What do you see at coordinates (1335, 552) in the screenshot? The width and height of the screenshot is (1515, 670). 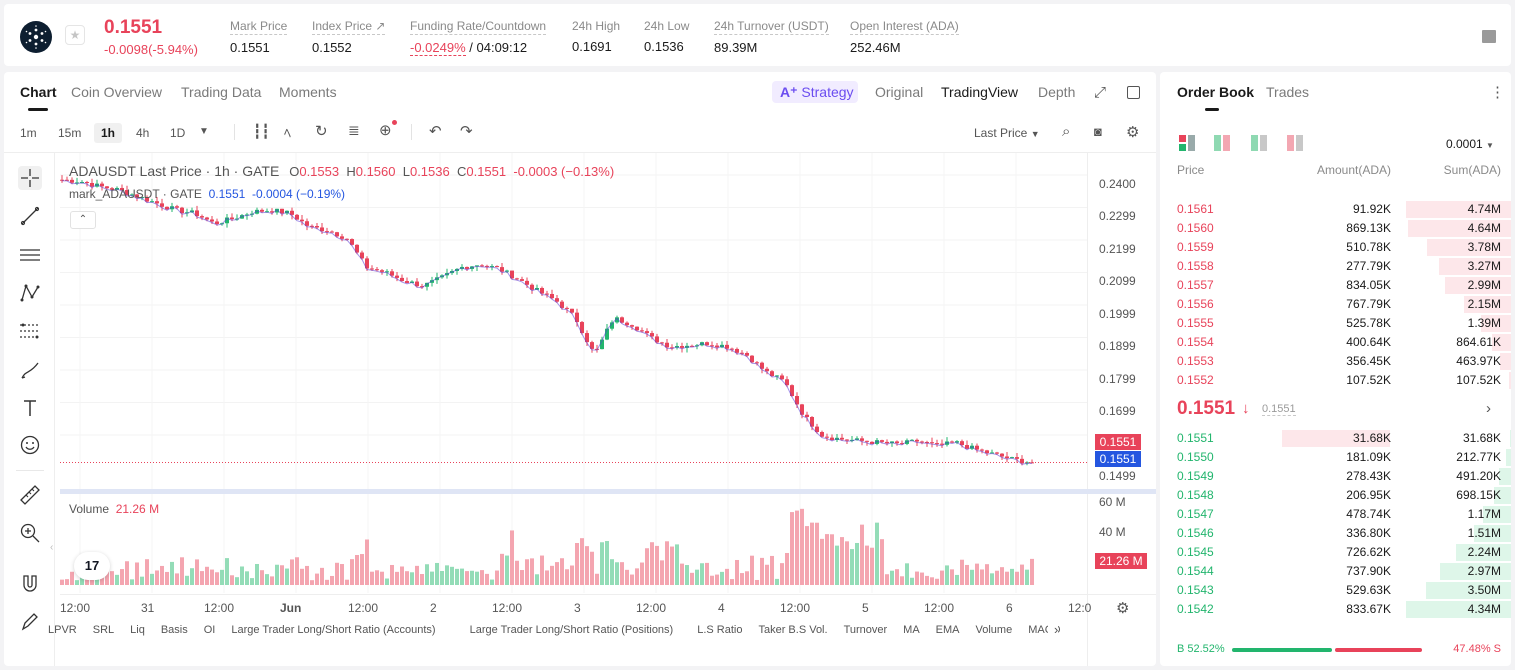 I see `bid-row: 0.1545 726.62K 2.24M` at bounding box center [1335, 552].